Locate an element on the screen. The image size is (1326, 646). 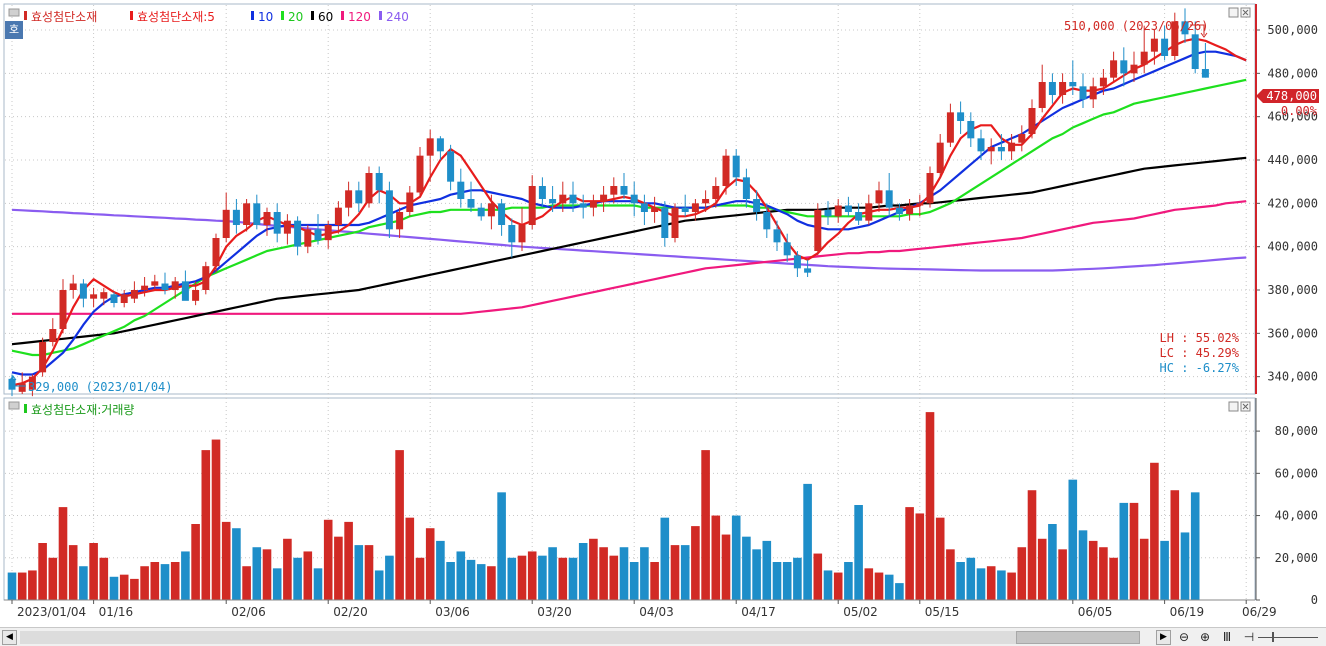
scroll-left-icon: ◀ is located at coordinates (9, 637).